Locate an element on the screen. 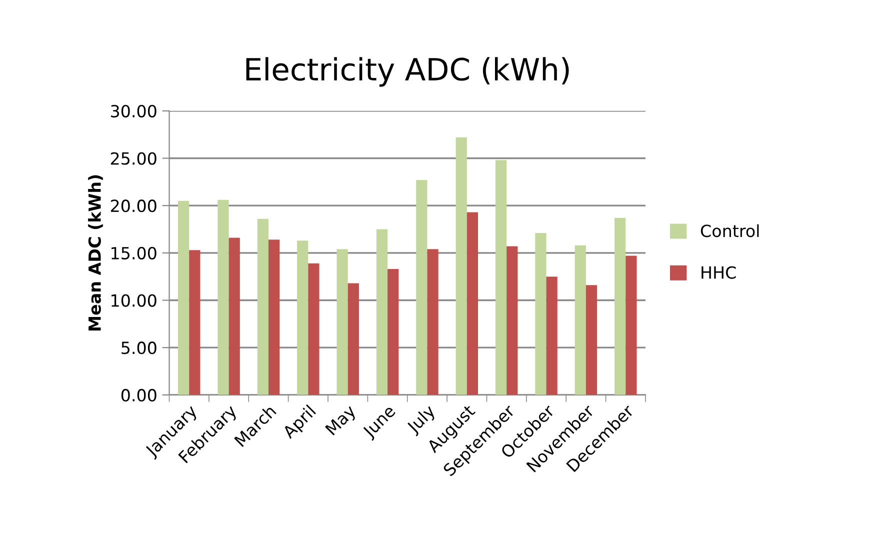 The image size is (877, 541). chart-title: Electricity ADC (kWh) is located at coordinates (407, 72).